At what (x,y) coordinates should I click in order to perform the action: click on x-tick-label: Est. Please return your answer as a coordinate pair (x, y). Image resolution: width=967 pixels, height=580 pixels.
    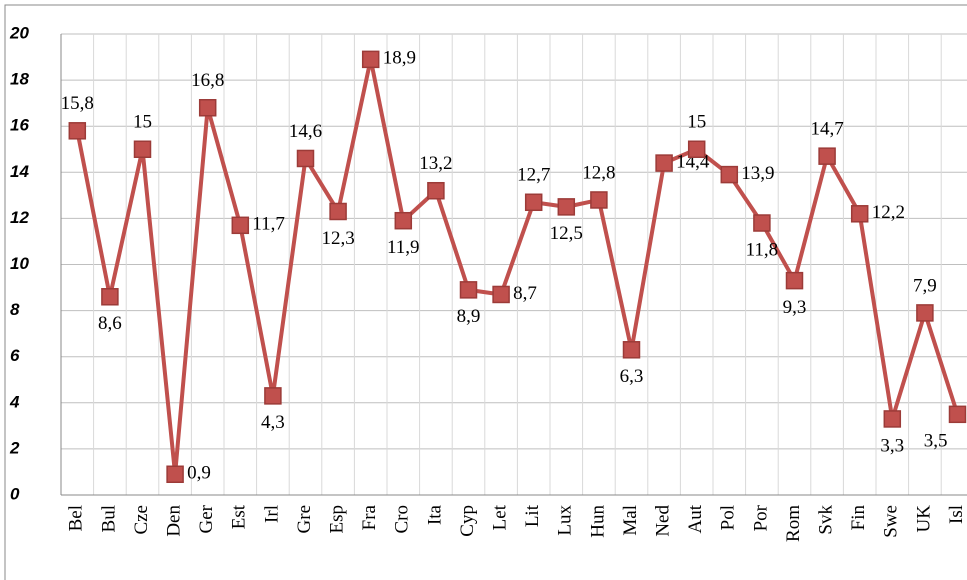
    Looking at the image, I should click on (239, 516).